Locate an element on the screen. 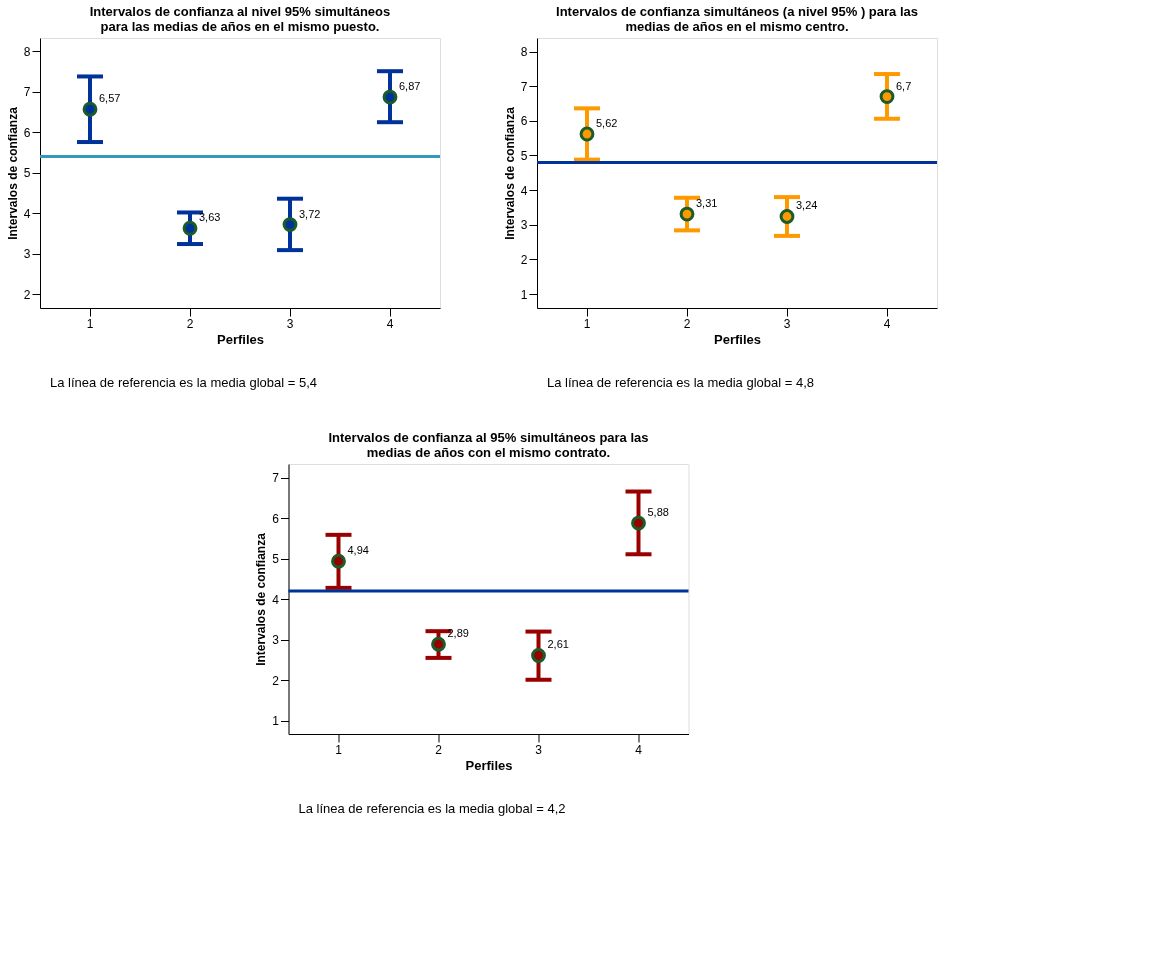 The height and width of the screenshot is (969, 1156). data-label: 6,7 is located at coordinates (904, 85).